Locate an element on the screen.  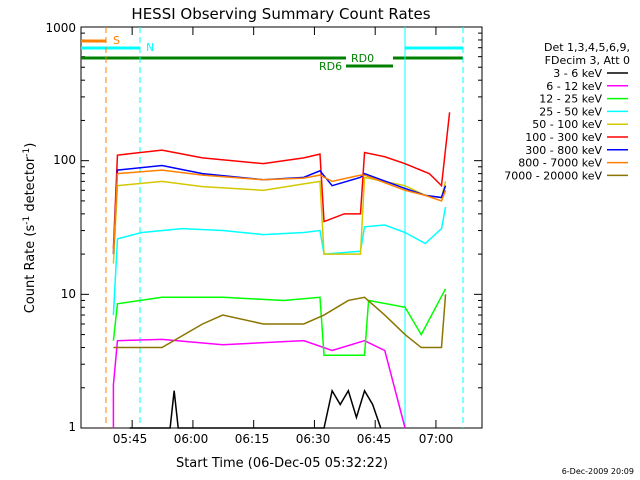
x-tick-label-0545: 05:45 is located at coordinates (130, 439).